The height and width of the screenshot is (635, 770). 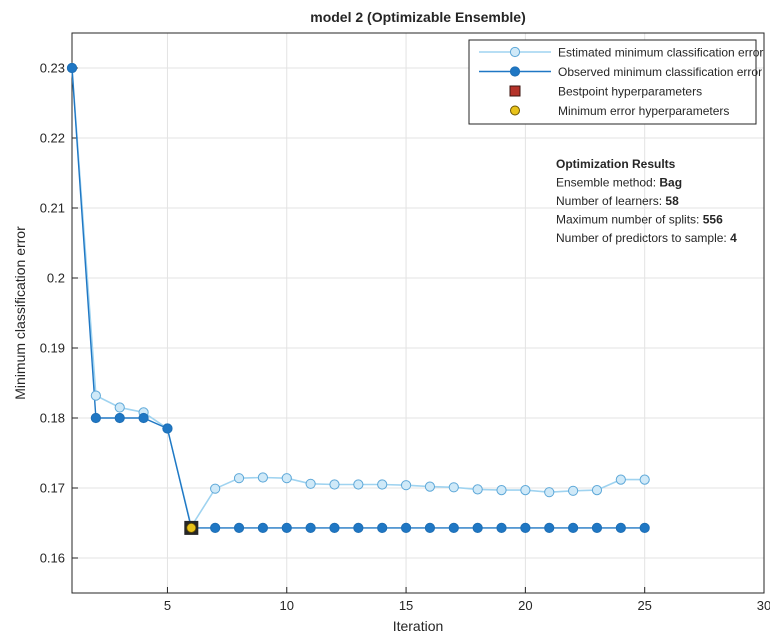 What do you see at coordinates (52, 138) in the screenshot?
I see `y-tick-label: 0.22` at bounding box center [52, 138].